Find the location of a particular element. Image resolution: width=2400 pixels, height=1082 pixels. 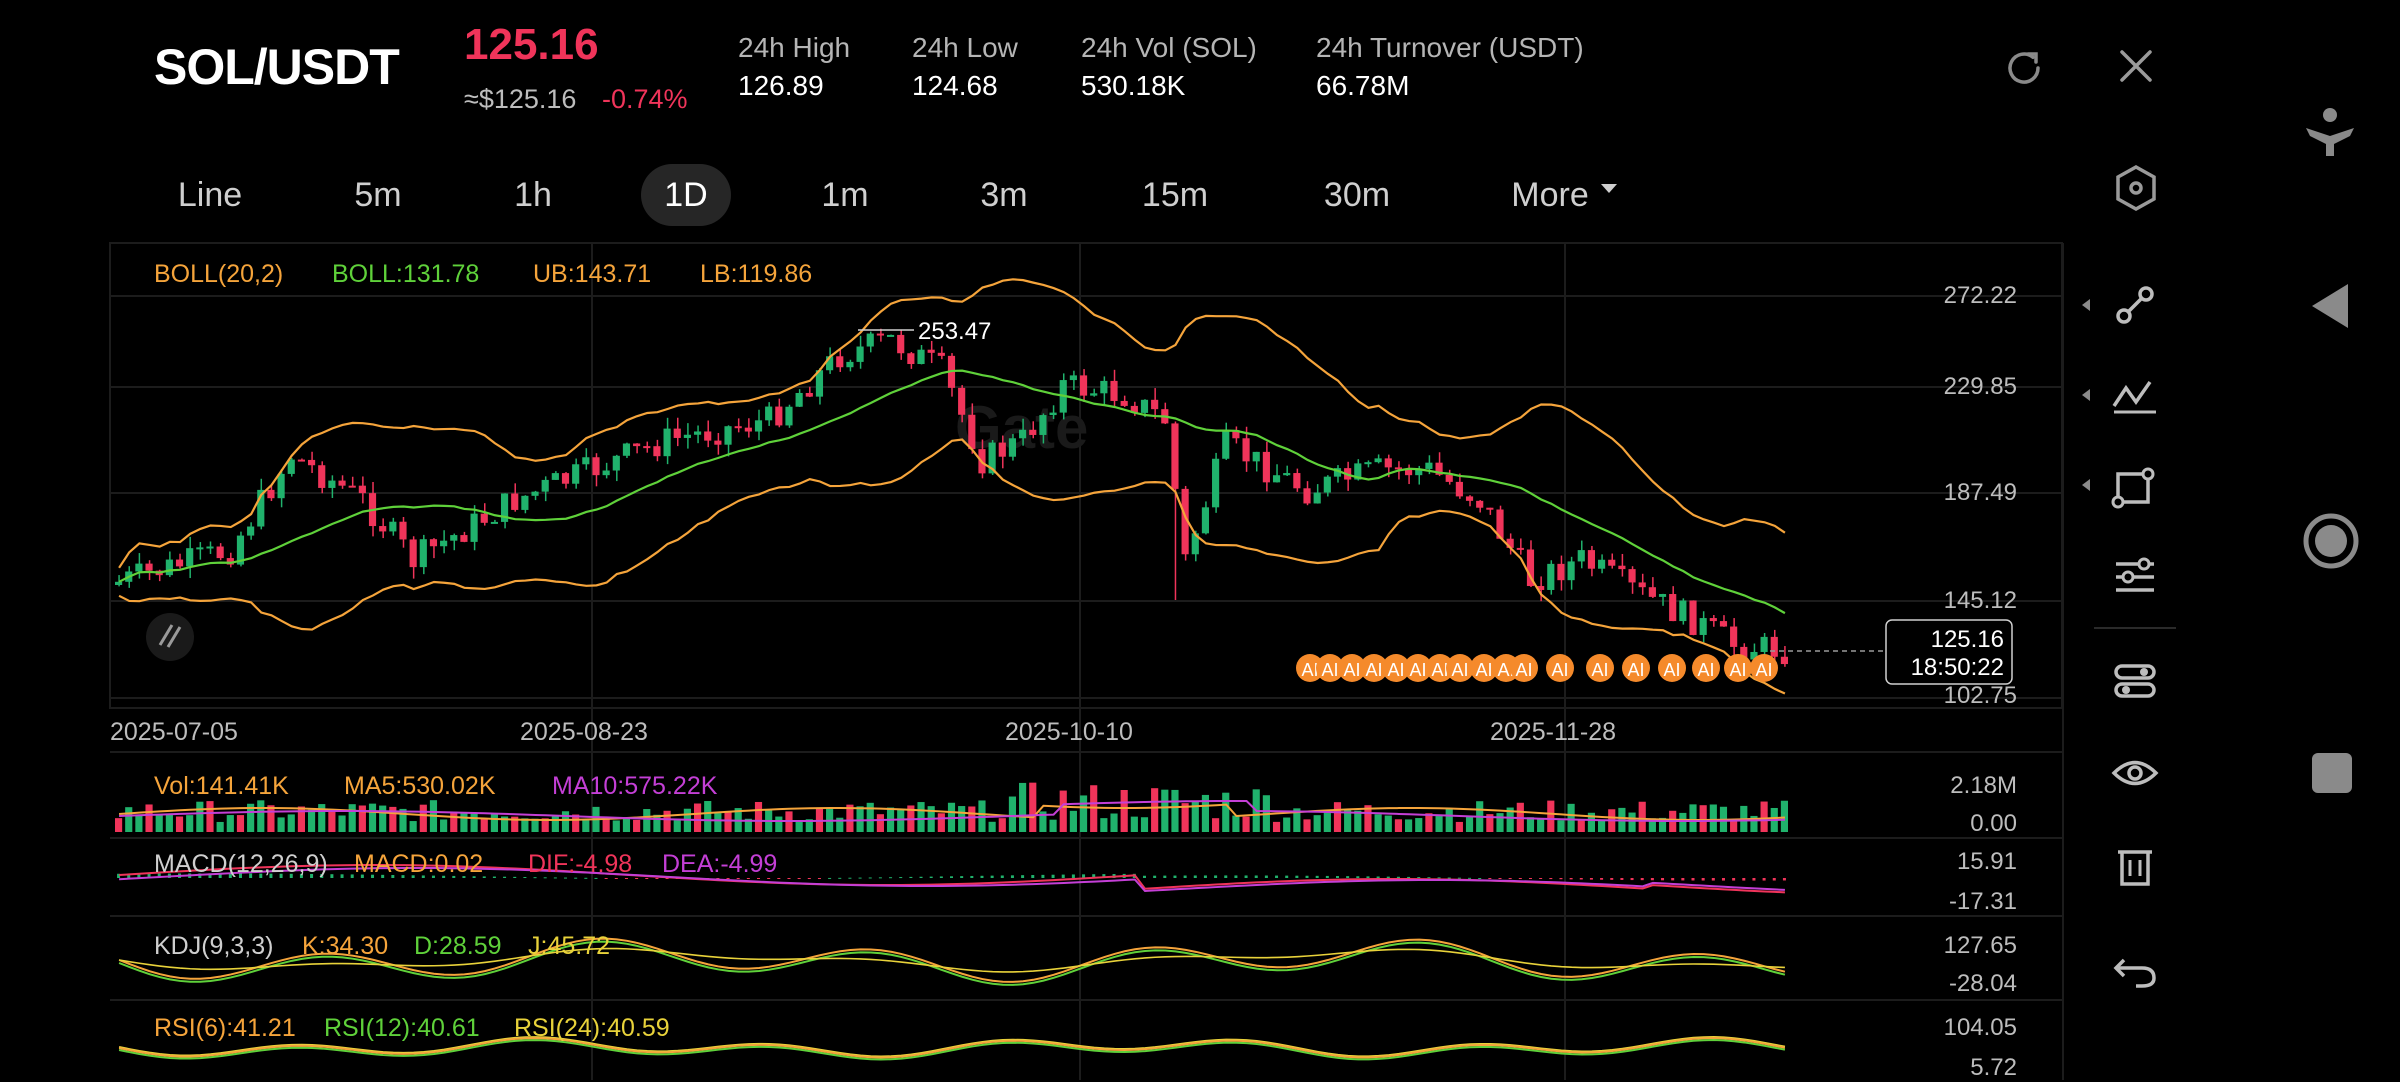

tab-more: More is located at coordinates (1550, 195).